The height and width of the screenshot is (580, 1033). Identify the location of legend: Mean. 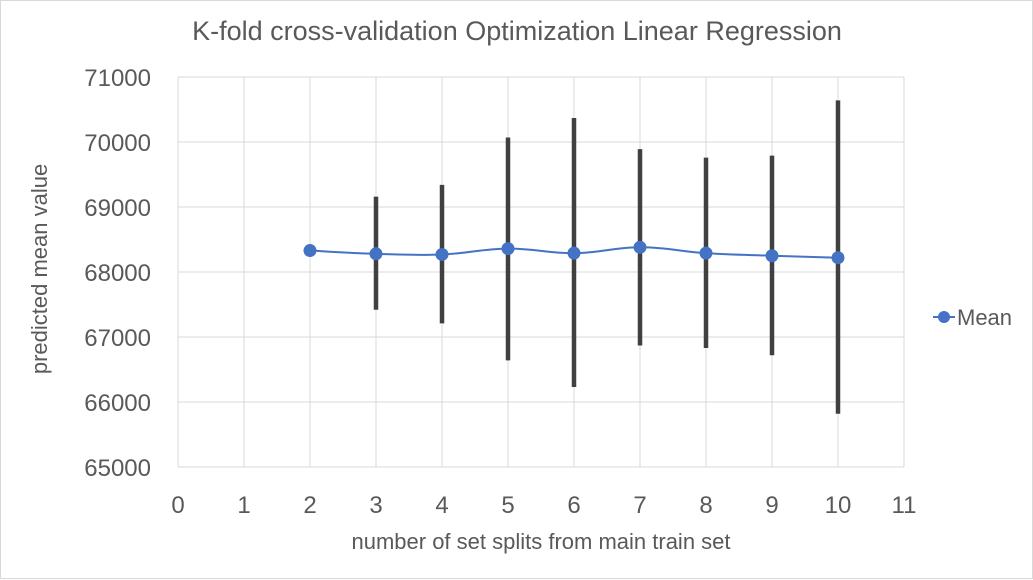
(972, 317).